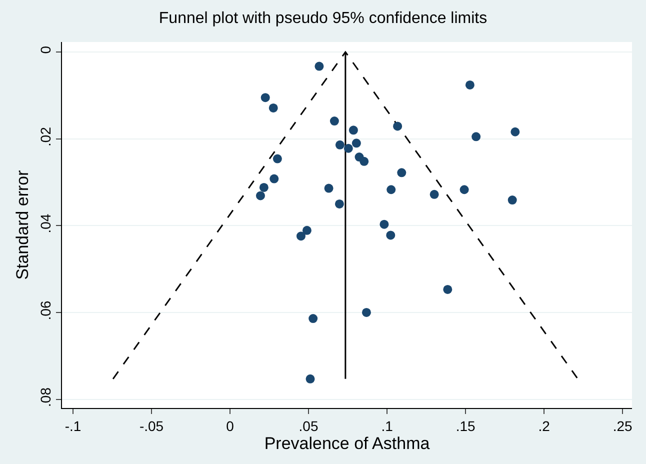  Describe the element at coordinates (347, 443) in the screenshot. I see `x-axis-title: Prevalence of Asthma` at that location.